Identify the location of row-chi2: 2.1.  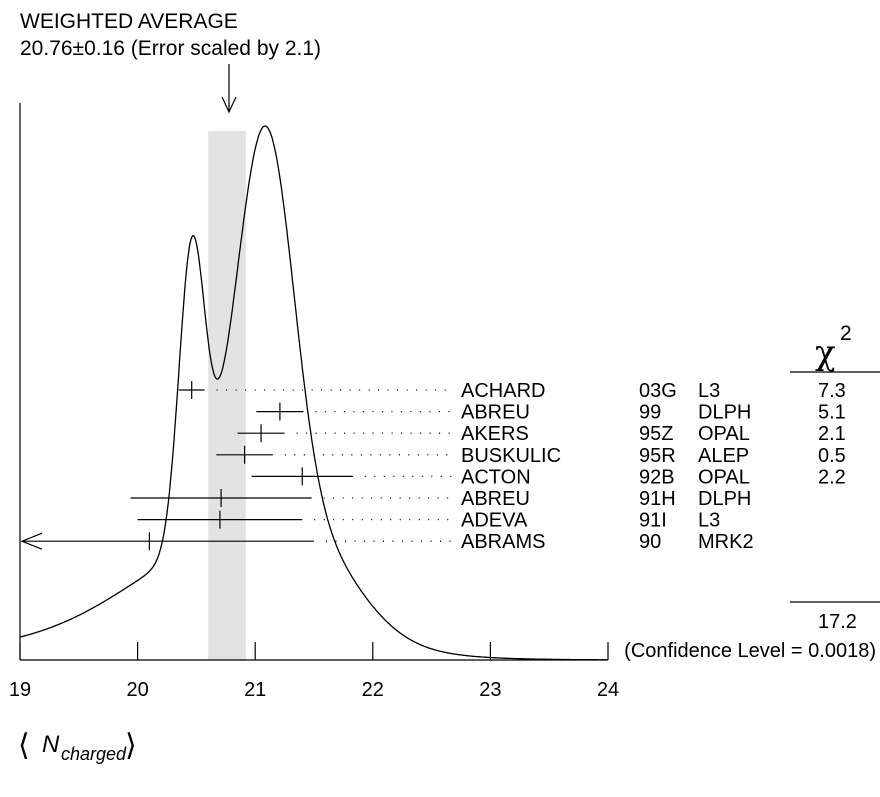
(832, 434).